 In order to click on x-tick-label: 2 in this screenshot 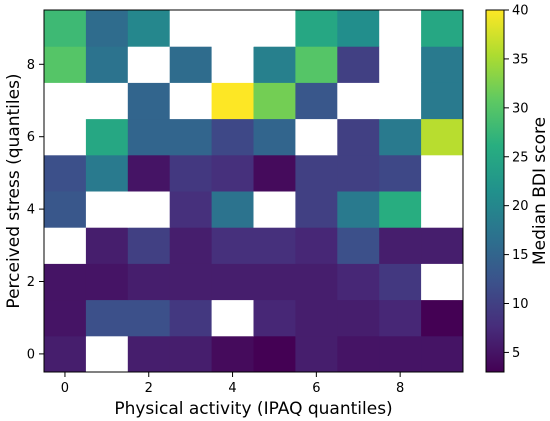, I will do `click(149, 388)`.